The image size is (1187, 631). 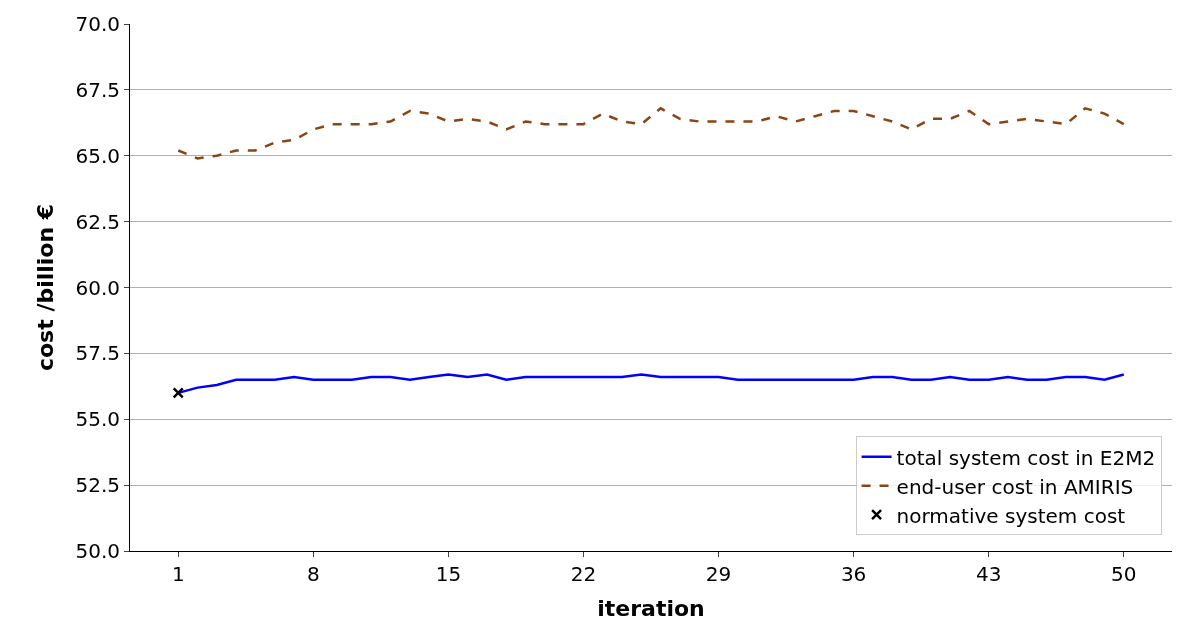 What do you see at coordinates (97, 287) in the screenshot?
I see `y-tick-label: 60.0` at bounding box center [97, 287].